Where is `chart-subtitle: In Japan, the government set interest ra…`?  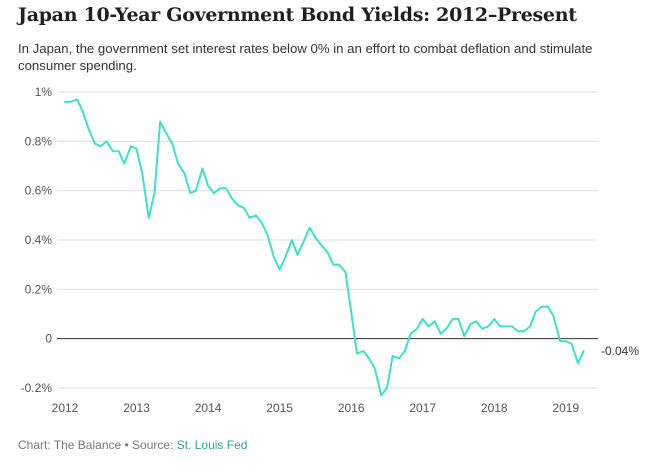 chart-subtitle: In Japan, the government set interest ra… is located at coordinates (305, 57).